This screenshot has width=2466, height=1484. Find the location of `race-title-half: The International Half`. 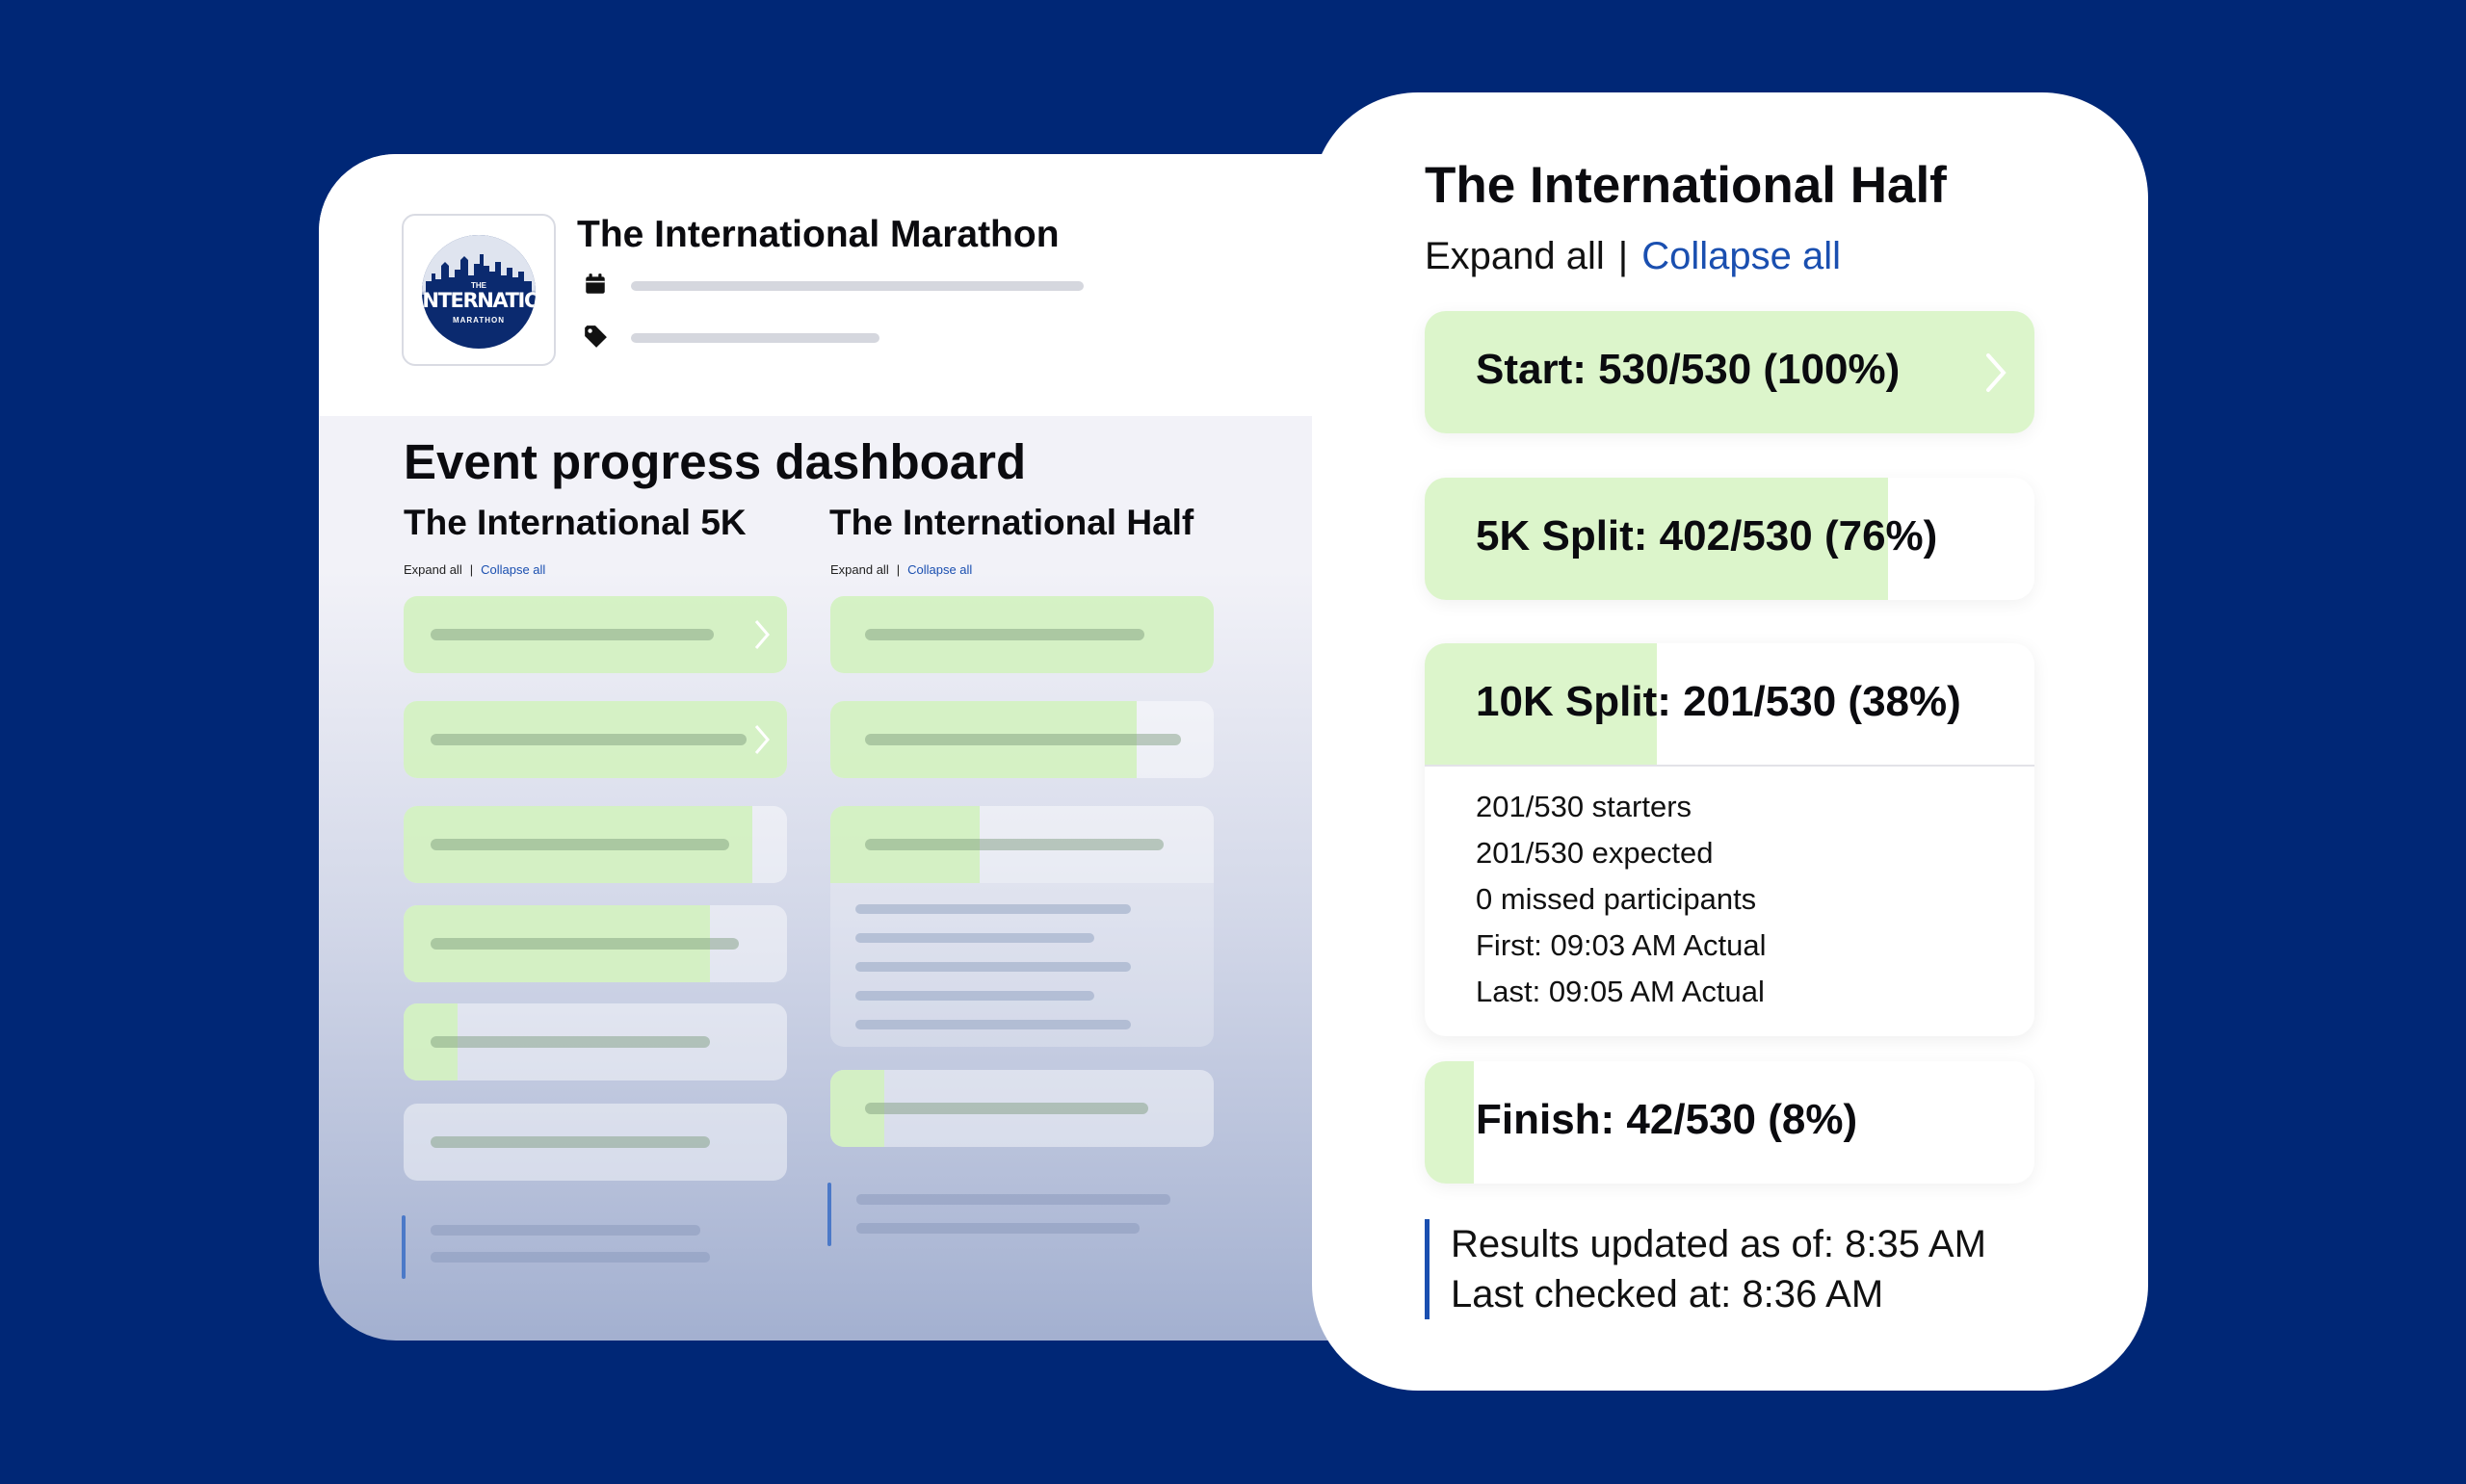

race-title-half: The International Half is located at coordinates (1011, 522).